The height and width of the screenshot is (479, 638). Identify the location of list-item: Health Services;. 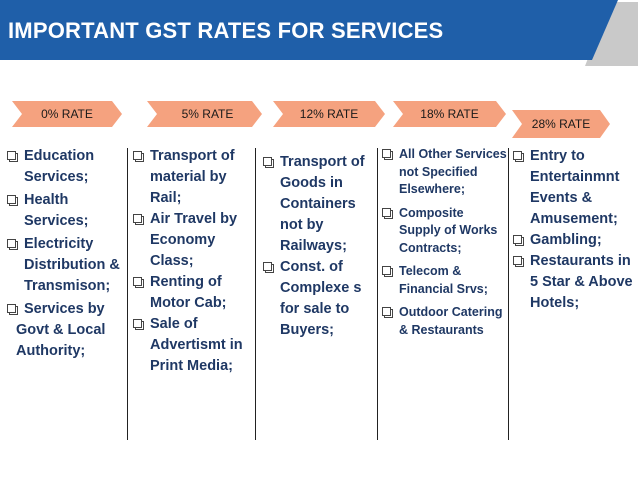
(65, 211).